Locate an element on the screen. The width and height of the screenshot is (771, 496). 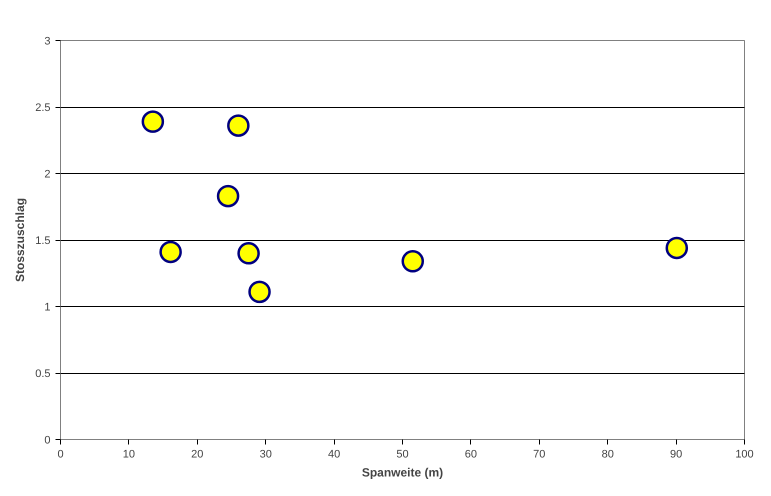
x-tick-label: 80 is located at coordinates (608, 454).